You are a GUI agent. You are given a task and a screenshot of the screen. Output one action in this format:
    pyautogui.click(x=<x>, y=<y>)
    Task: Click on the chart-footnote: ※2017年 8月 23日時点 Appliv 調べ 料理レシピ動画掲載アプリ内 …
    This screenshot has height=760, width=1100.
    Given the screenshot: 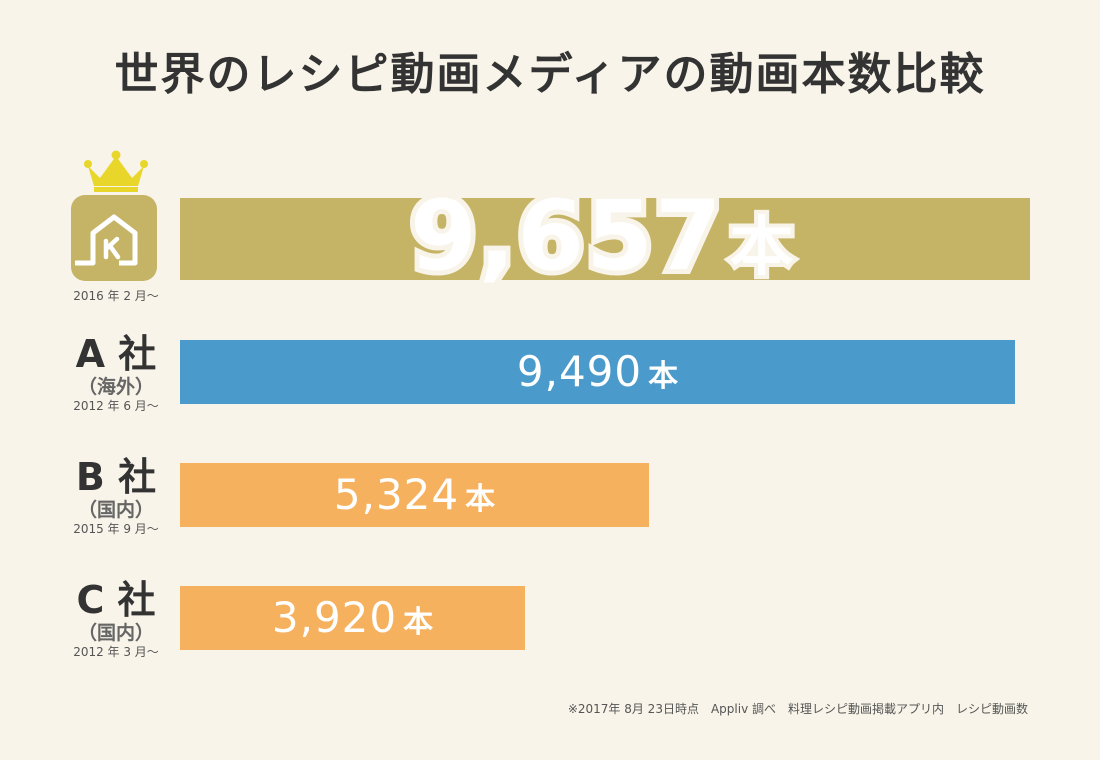 What is the action you would take?
    pyautogui.click(x=797, y=709)
    